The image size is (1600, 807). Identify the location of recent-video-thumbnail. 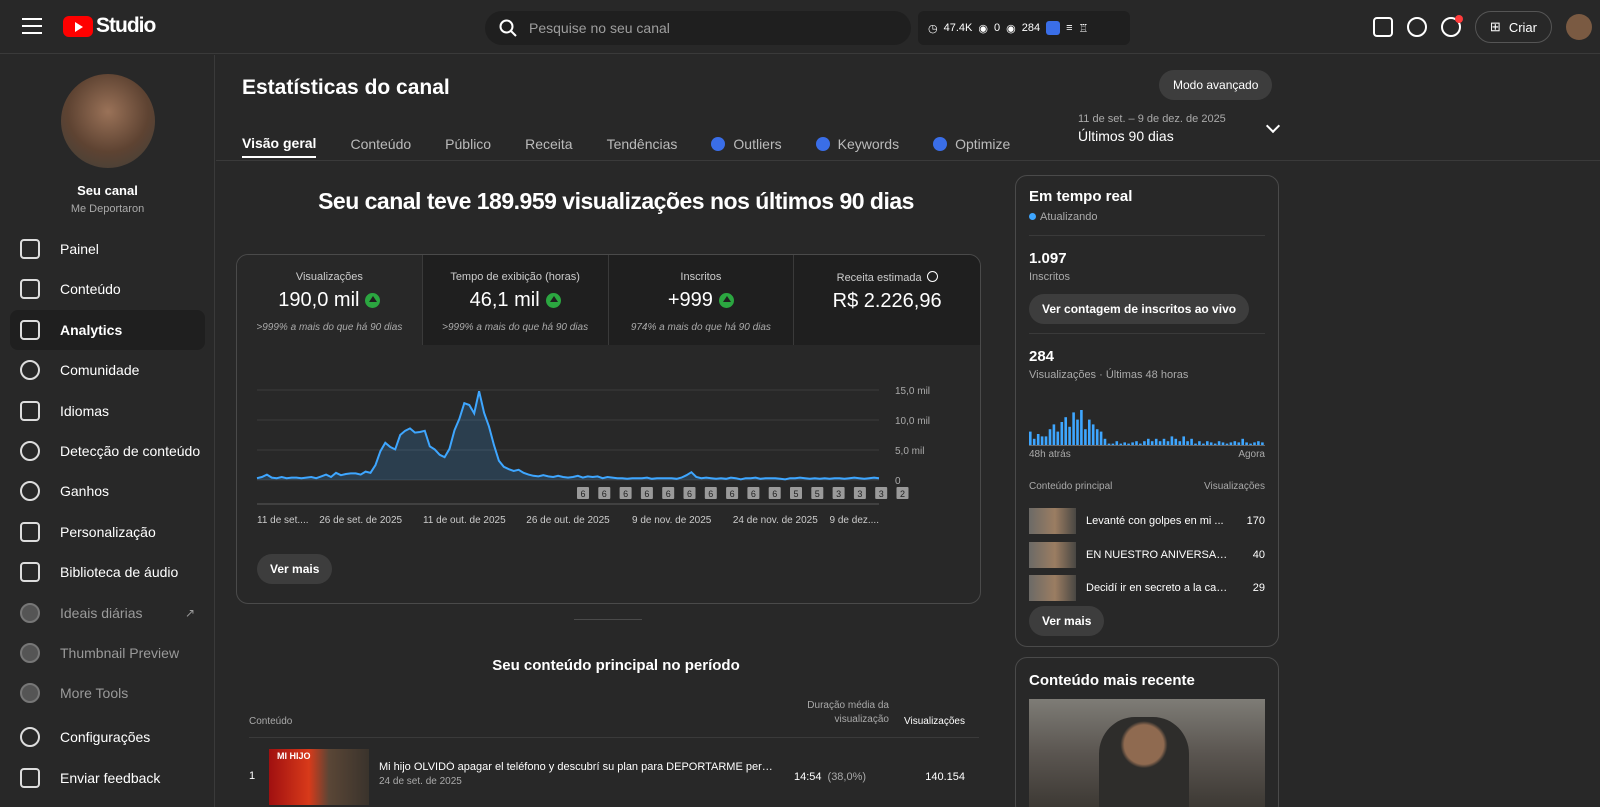
(1147, 753).